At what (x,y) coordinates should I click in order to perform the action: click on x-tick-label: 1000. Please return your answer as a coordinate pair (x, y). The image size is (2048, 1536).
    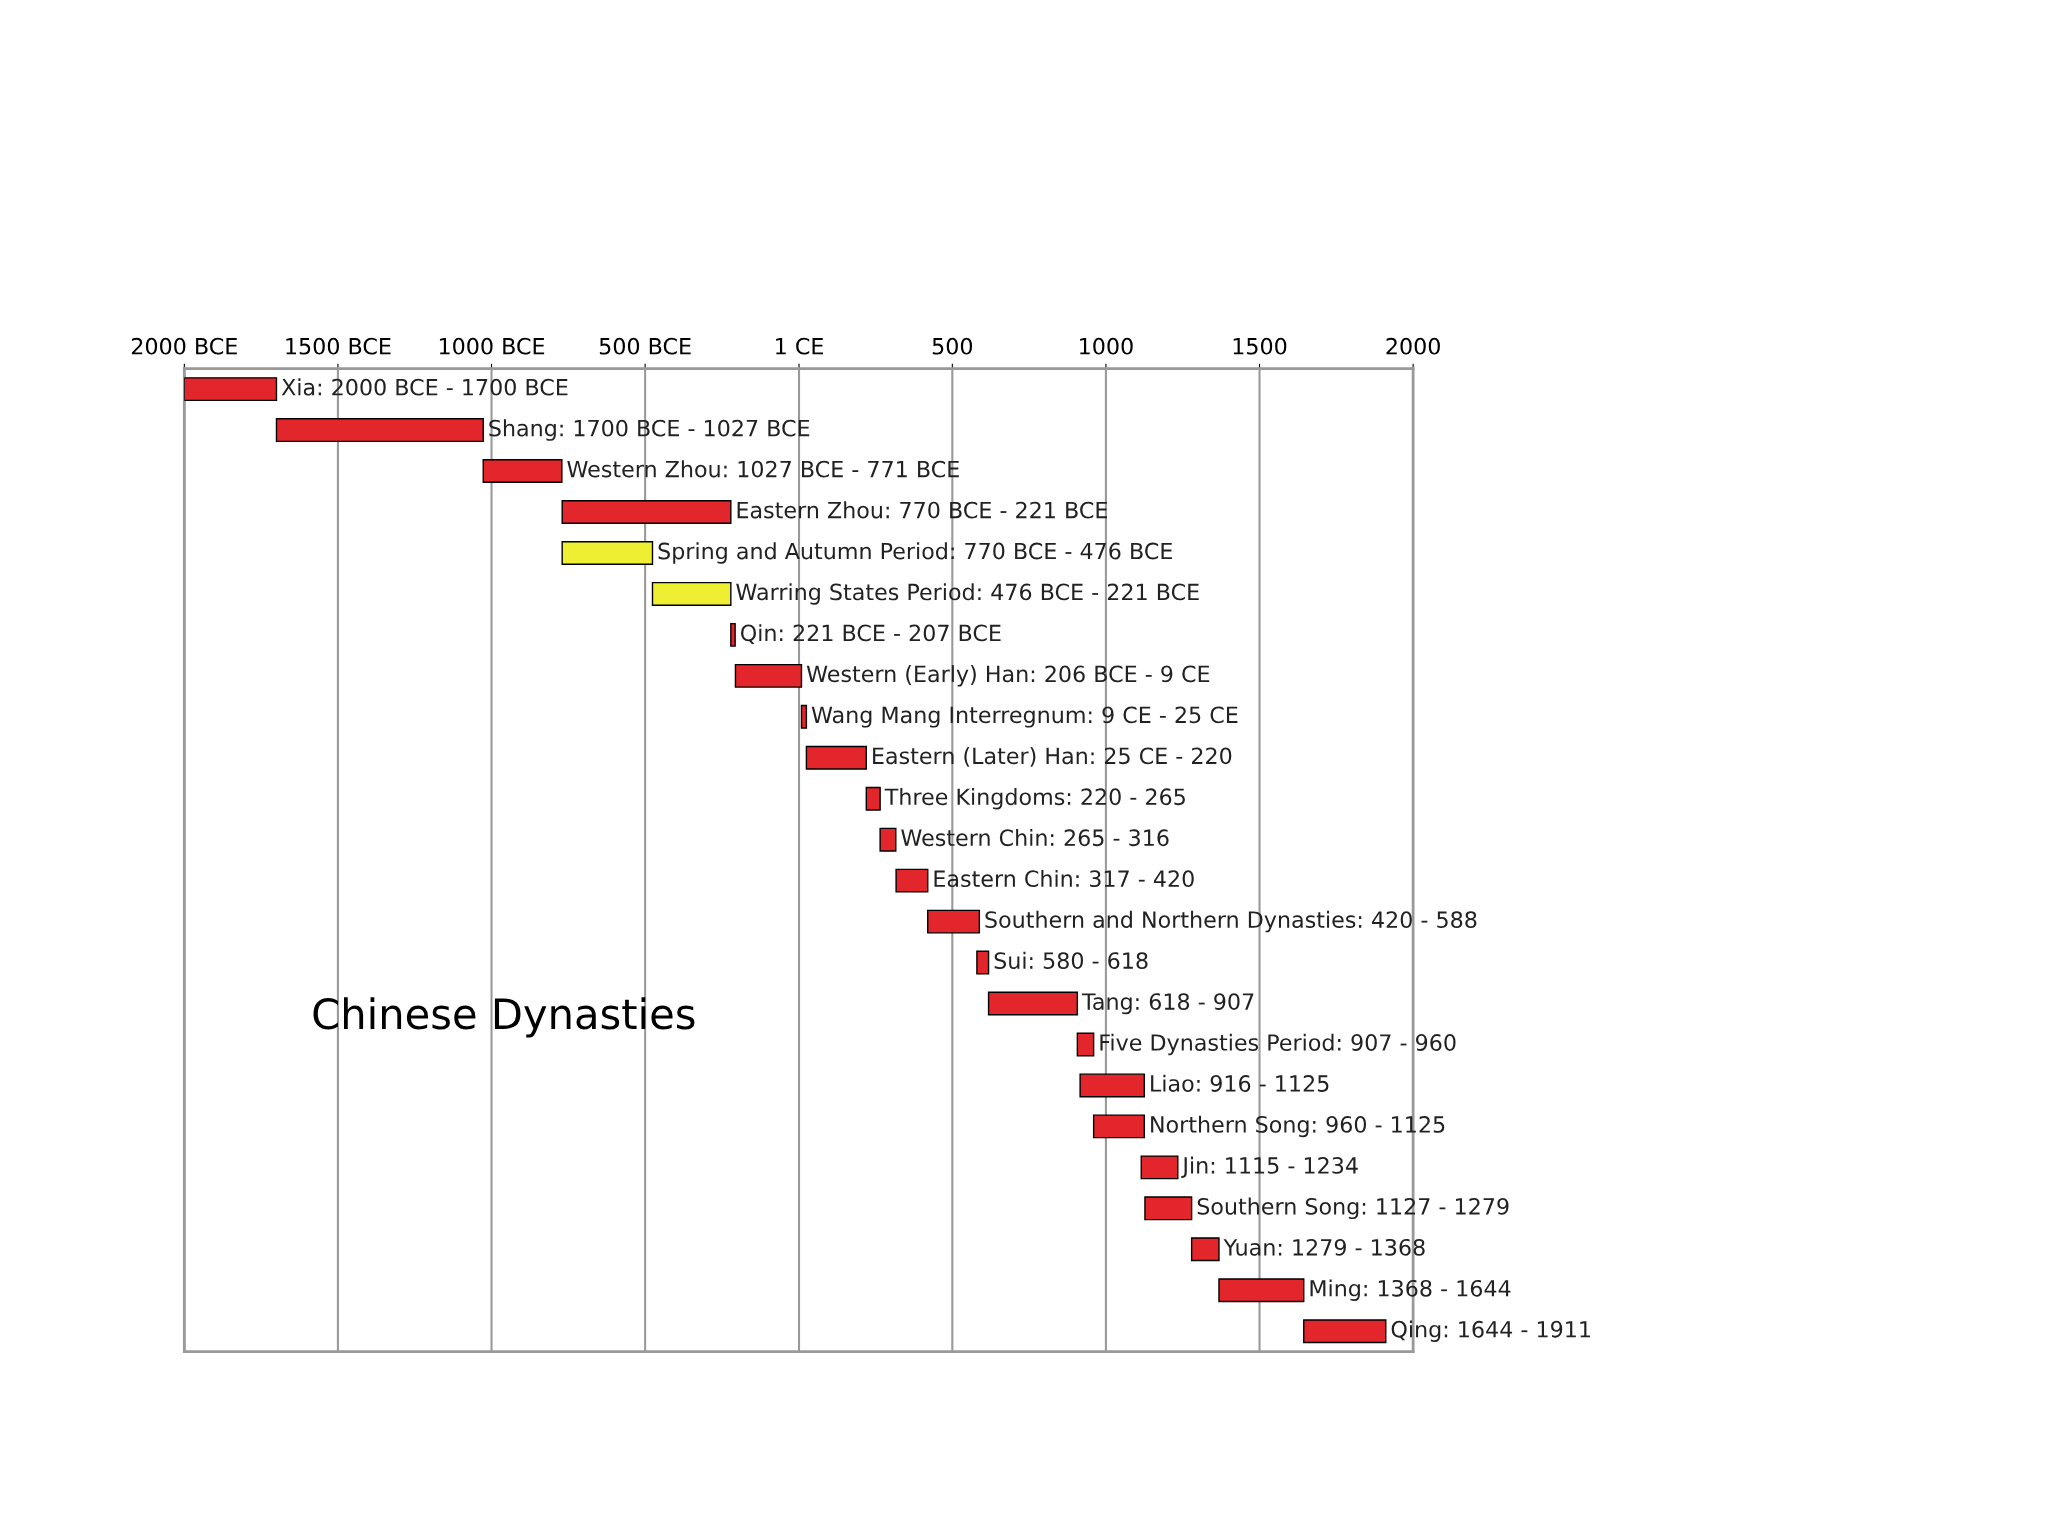
    Looking at the image, I should click on (1106, 346).